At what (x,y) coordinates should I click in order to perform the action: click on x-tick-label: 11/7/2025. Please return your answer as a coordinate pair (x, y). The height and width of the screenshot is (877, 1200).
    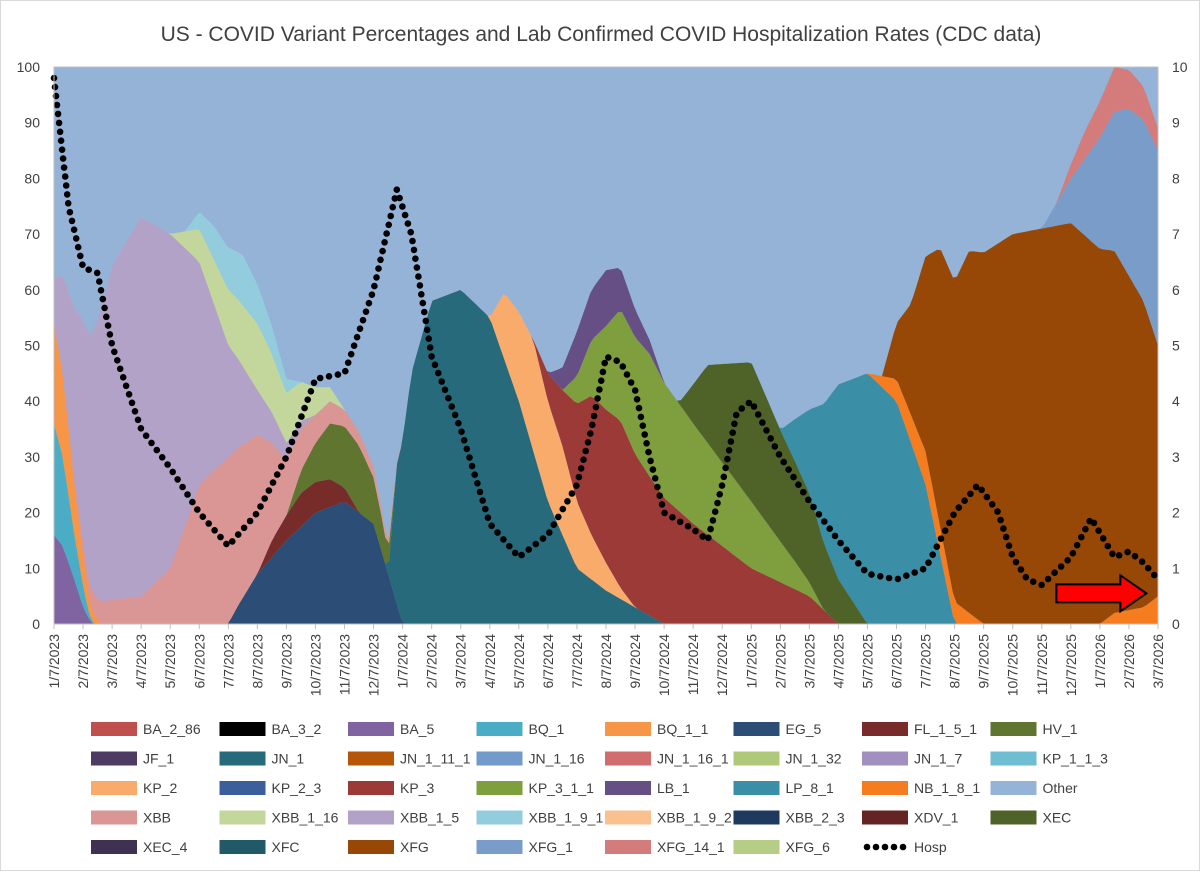
    Looking at the image, I should click on (1042, 664).